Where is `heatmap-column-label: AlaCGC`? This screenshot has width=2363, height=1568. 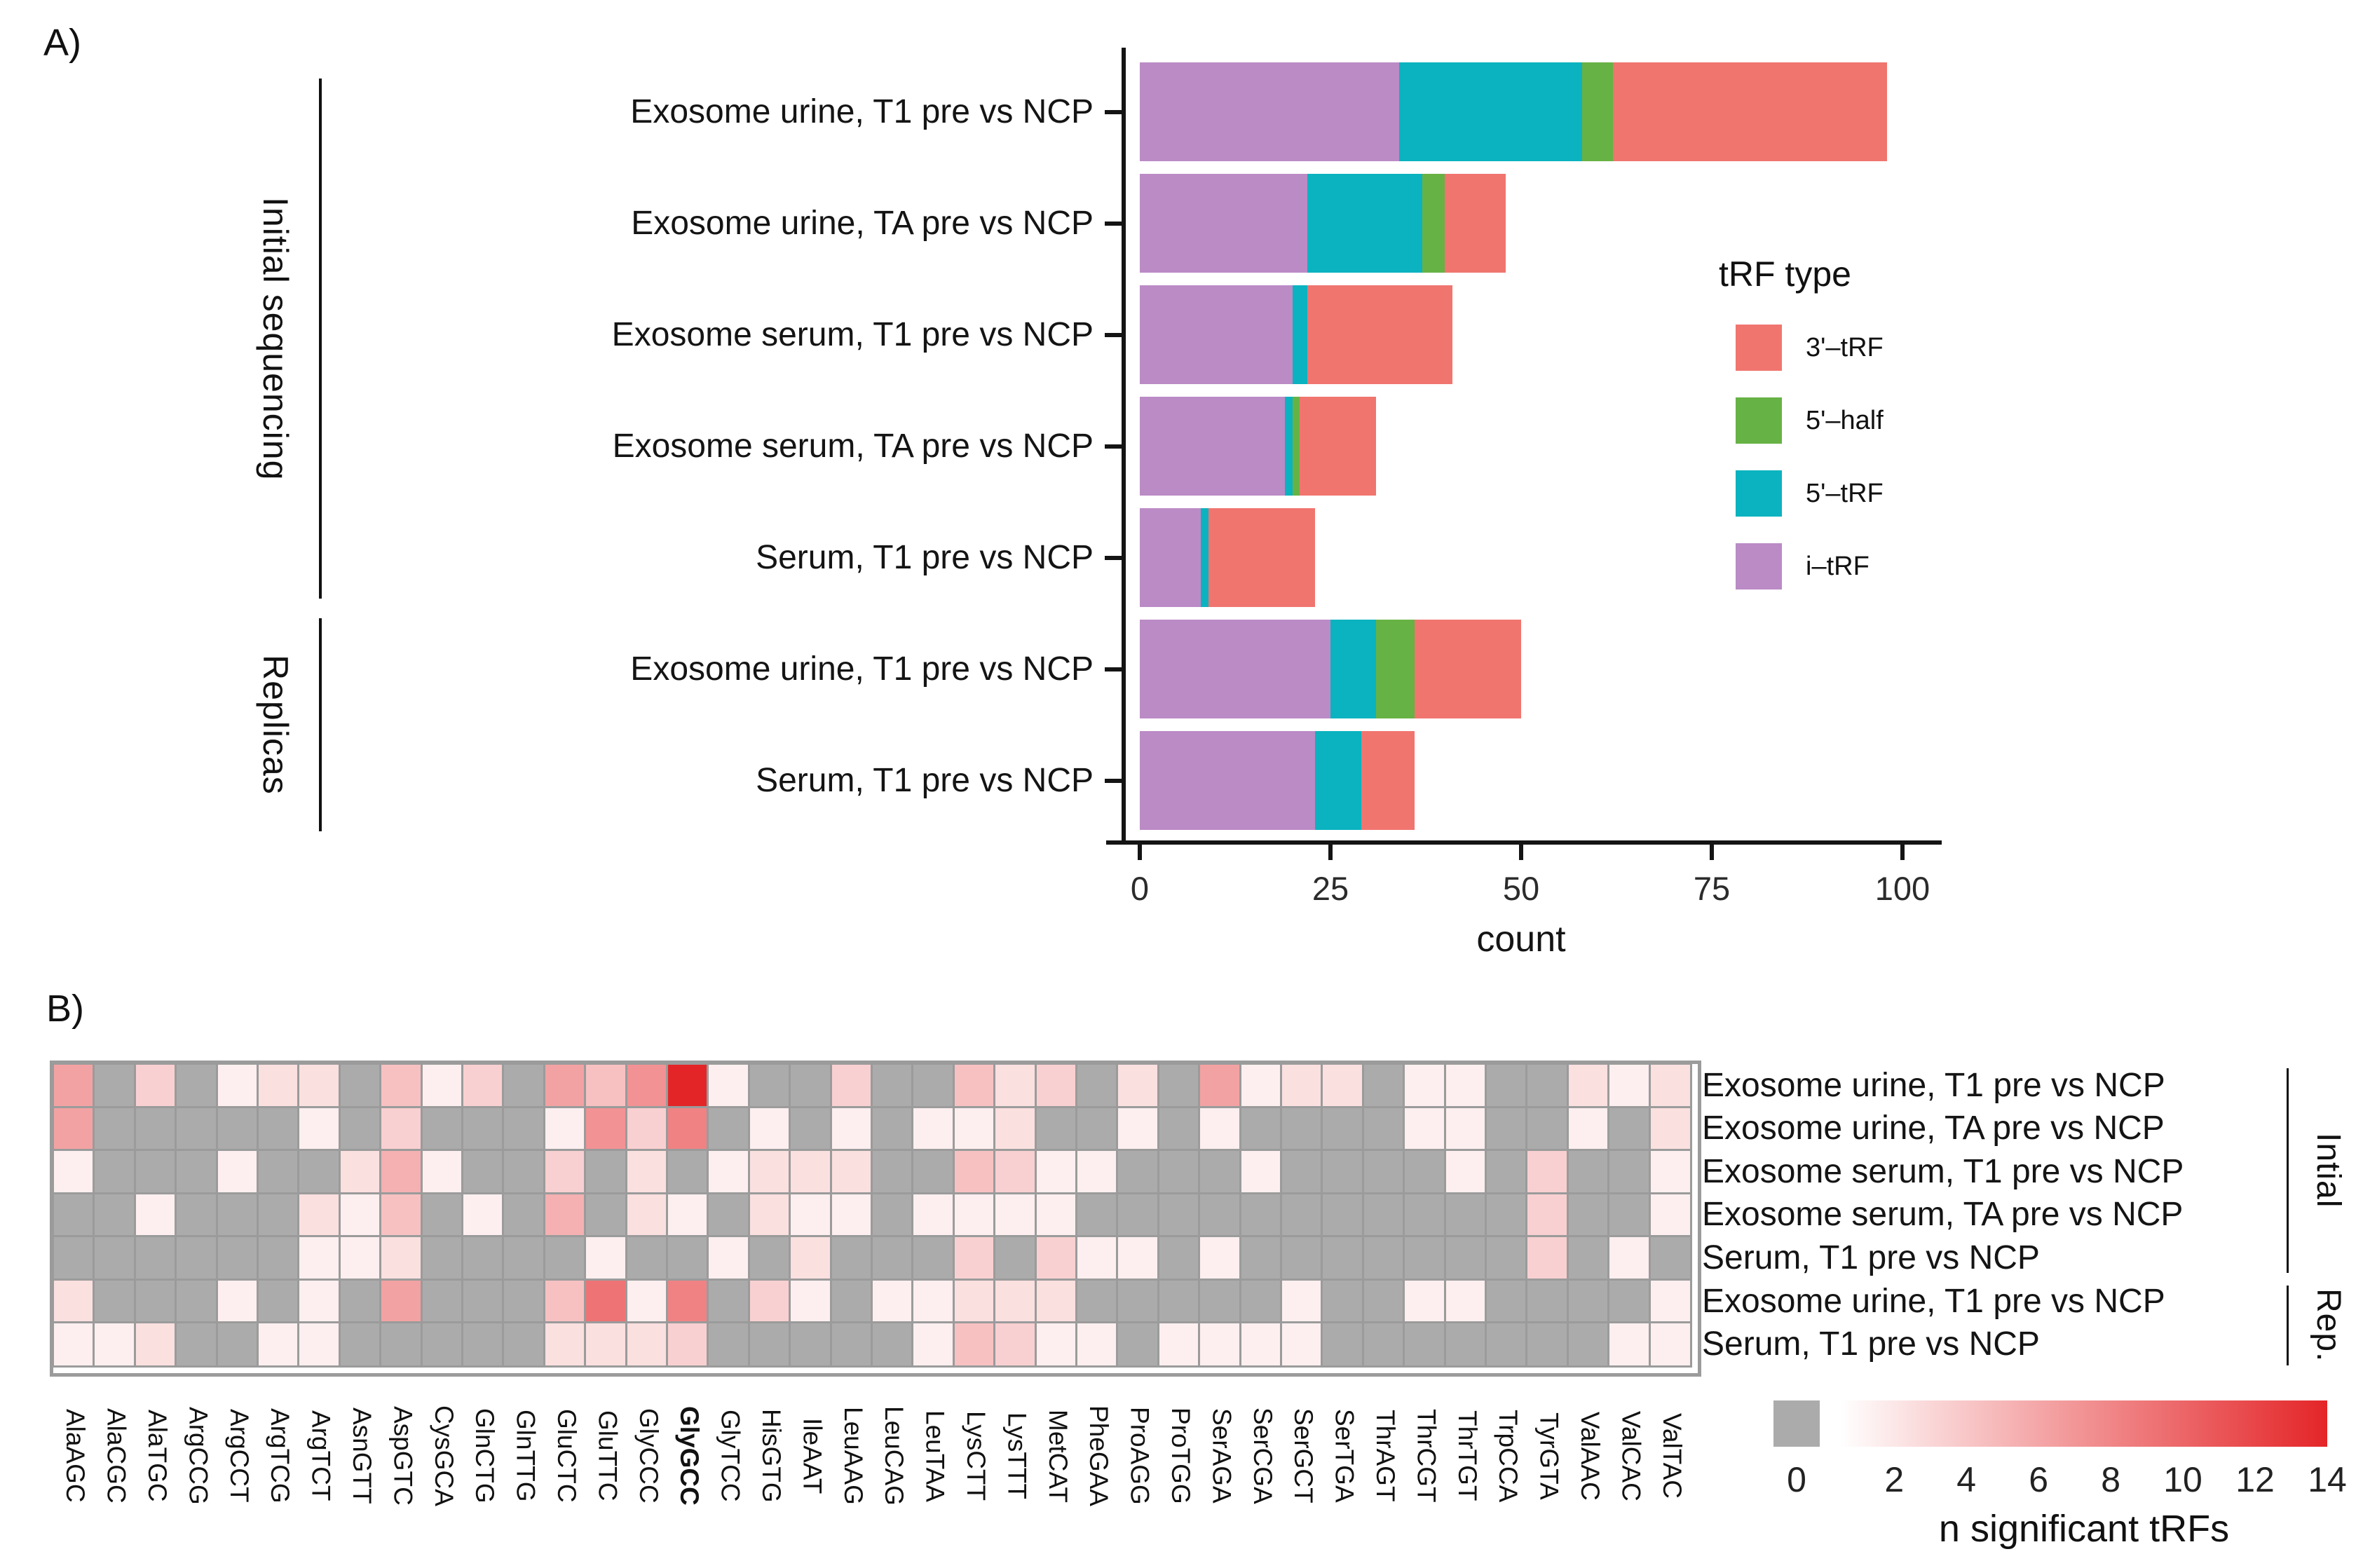
heatmap-column-label: AlaCGC is located at coordinates (116, 1456).